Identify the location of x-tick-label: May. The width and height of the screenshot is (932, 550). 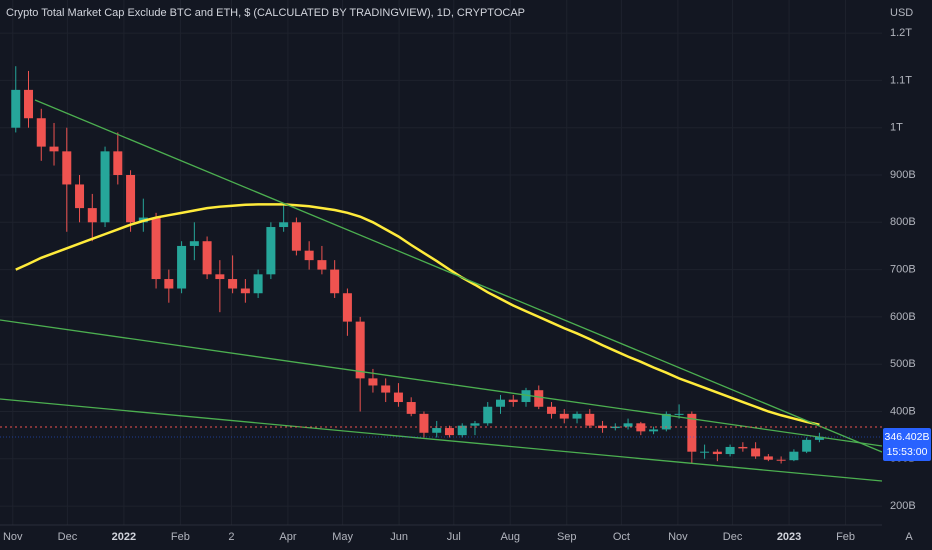
(342, 537).